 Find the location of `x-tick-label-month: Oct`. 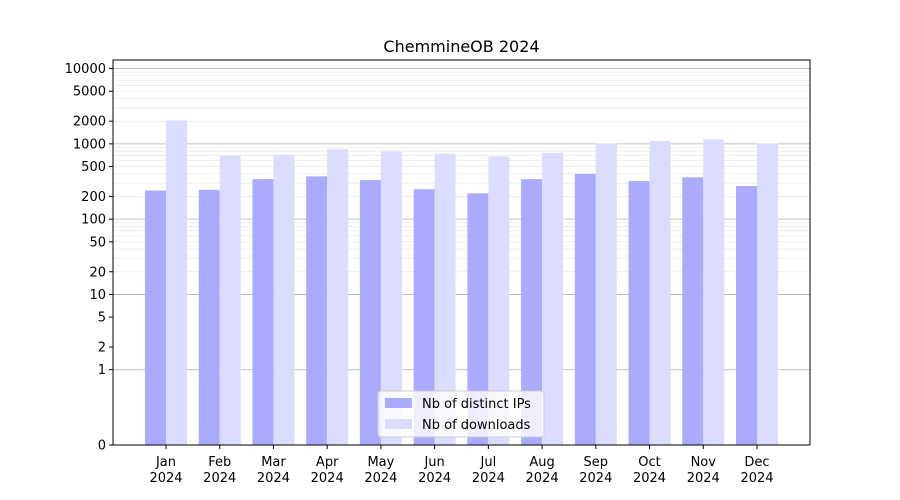

x-tick-label-month: Oct is located at coordinates (649, 462).